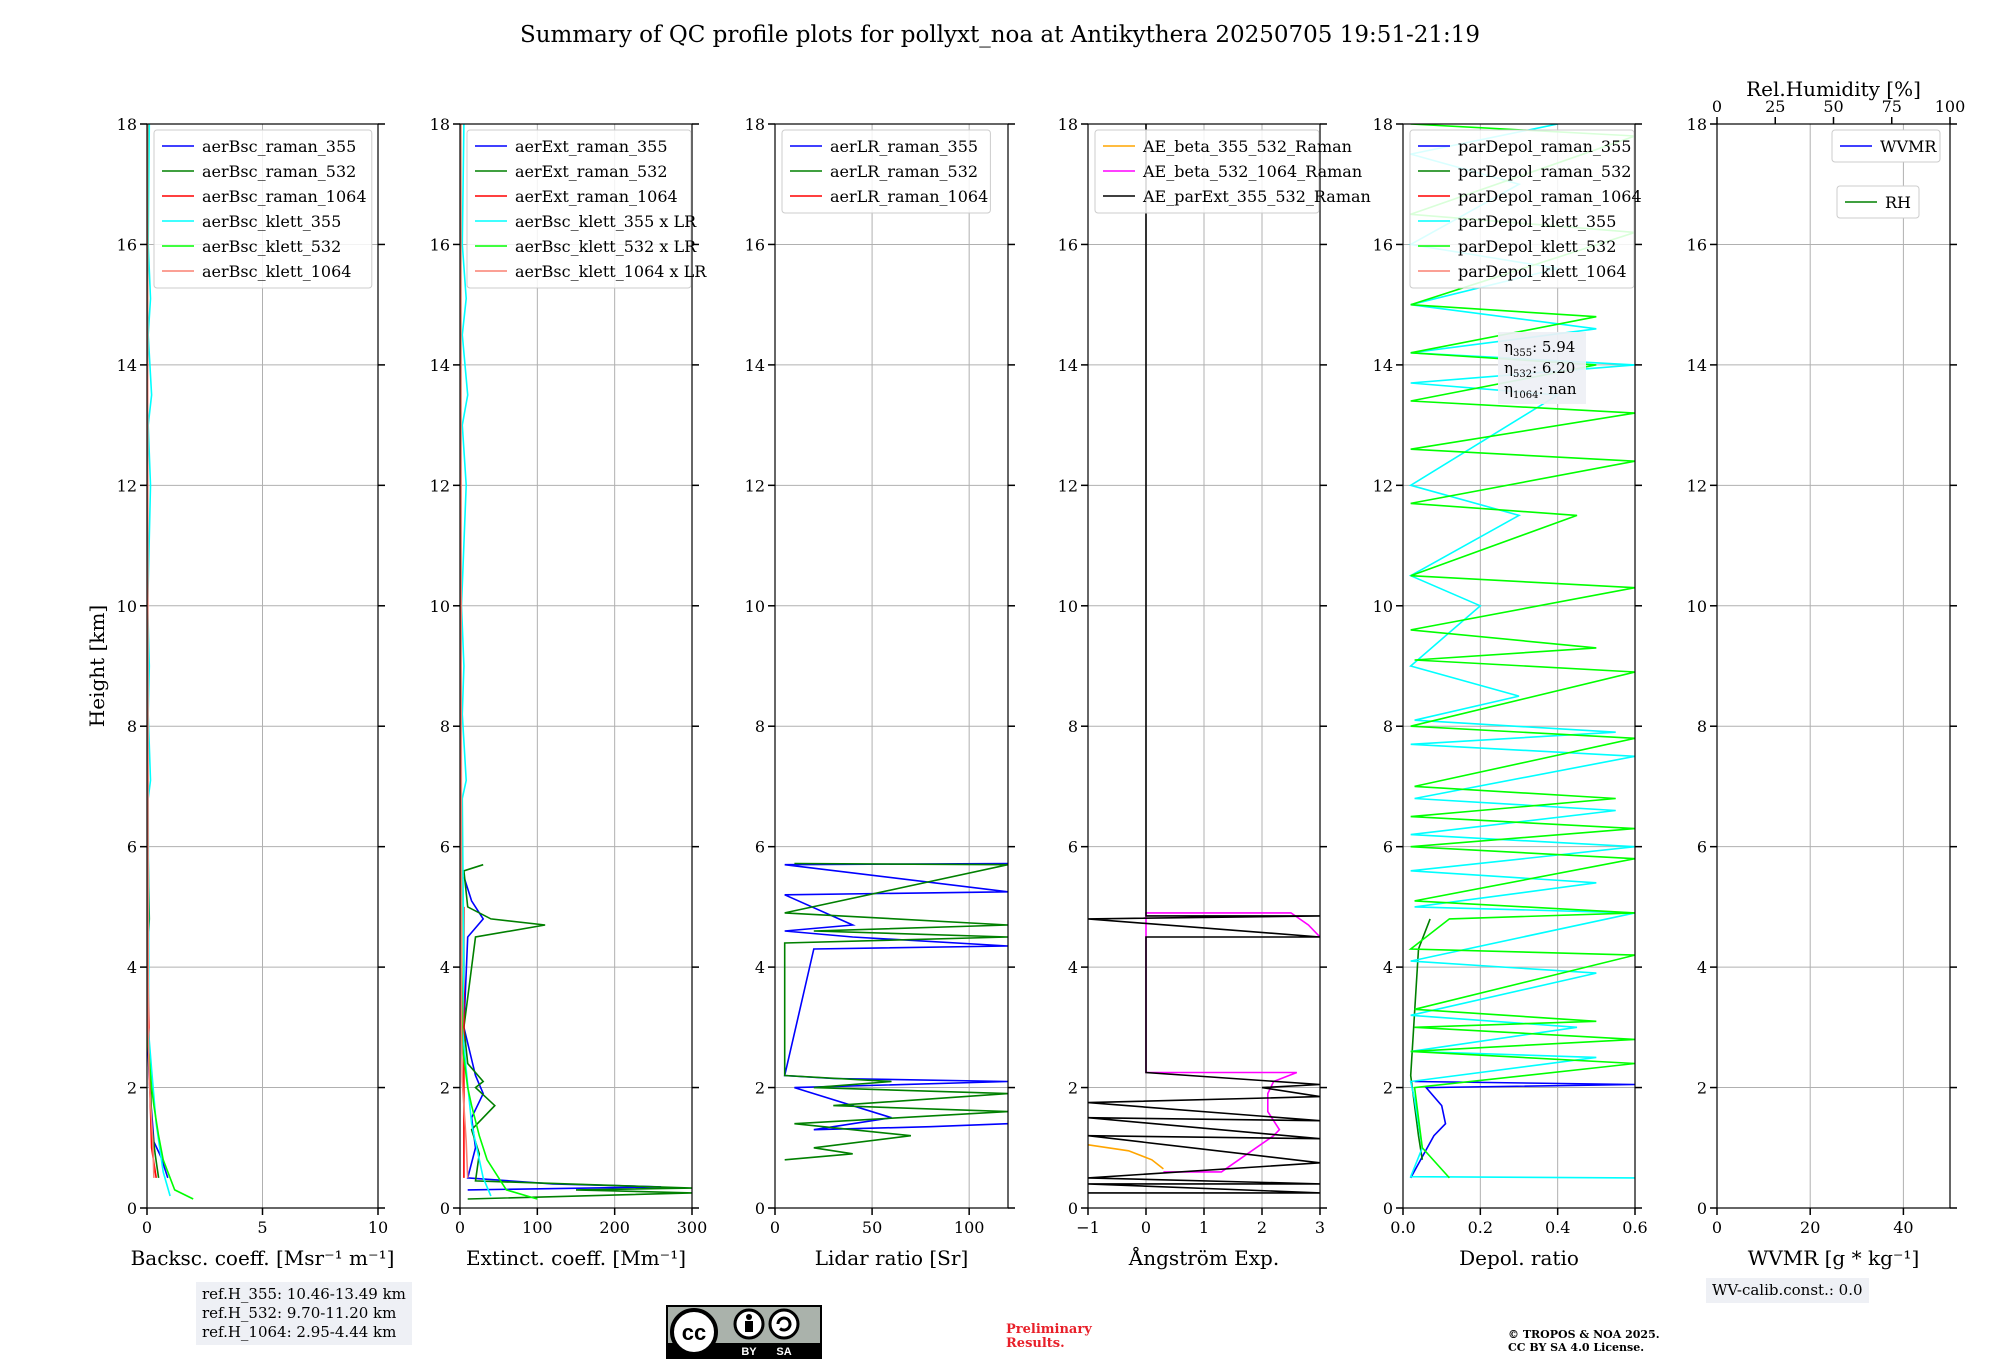 Image resolution: width=2000 pixels, height=1360 pixels. I want to click on legend-label: aerBsc_klett_355, so click(271, 221).